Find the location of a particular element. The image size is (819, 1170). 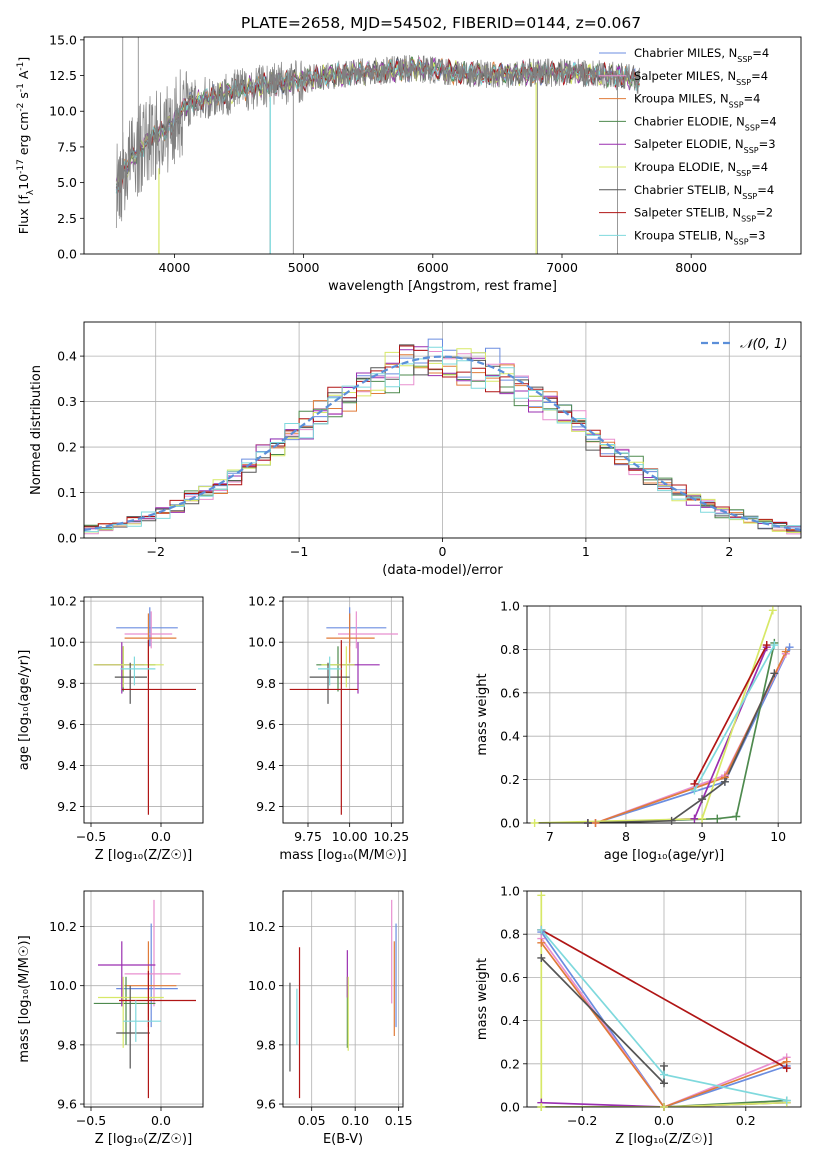

x-tick-label: 8000 is located at coordinates (691, 267).